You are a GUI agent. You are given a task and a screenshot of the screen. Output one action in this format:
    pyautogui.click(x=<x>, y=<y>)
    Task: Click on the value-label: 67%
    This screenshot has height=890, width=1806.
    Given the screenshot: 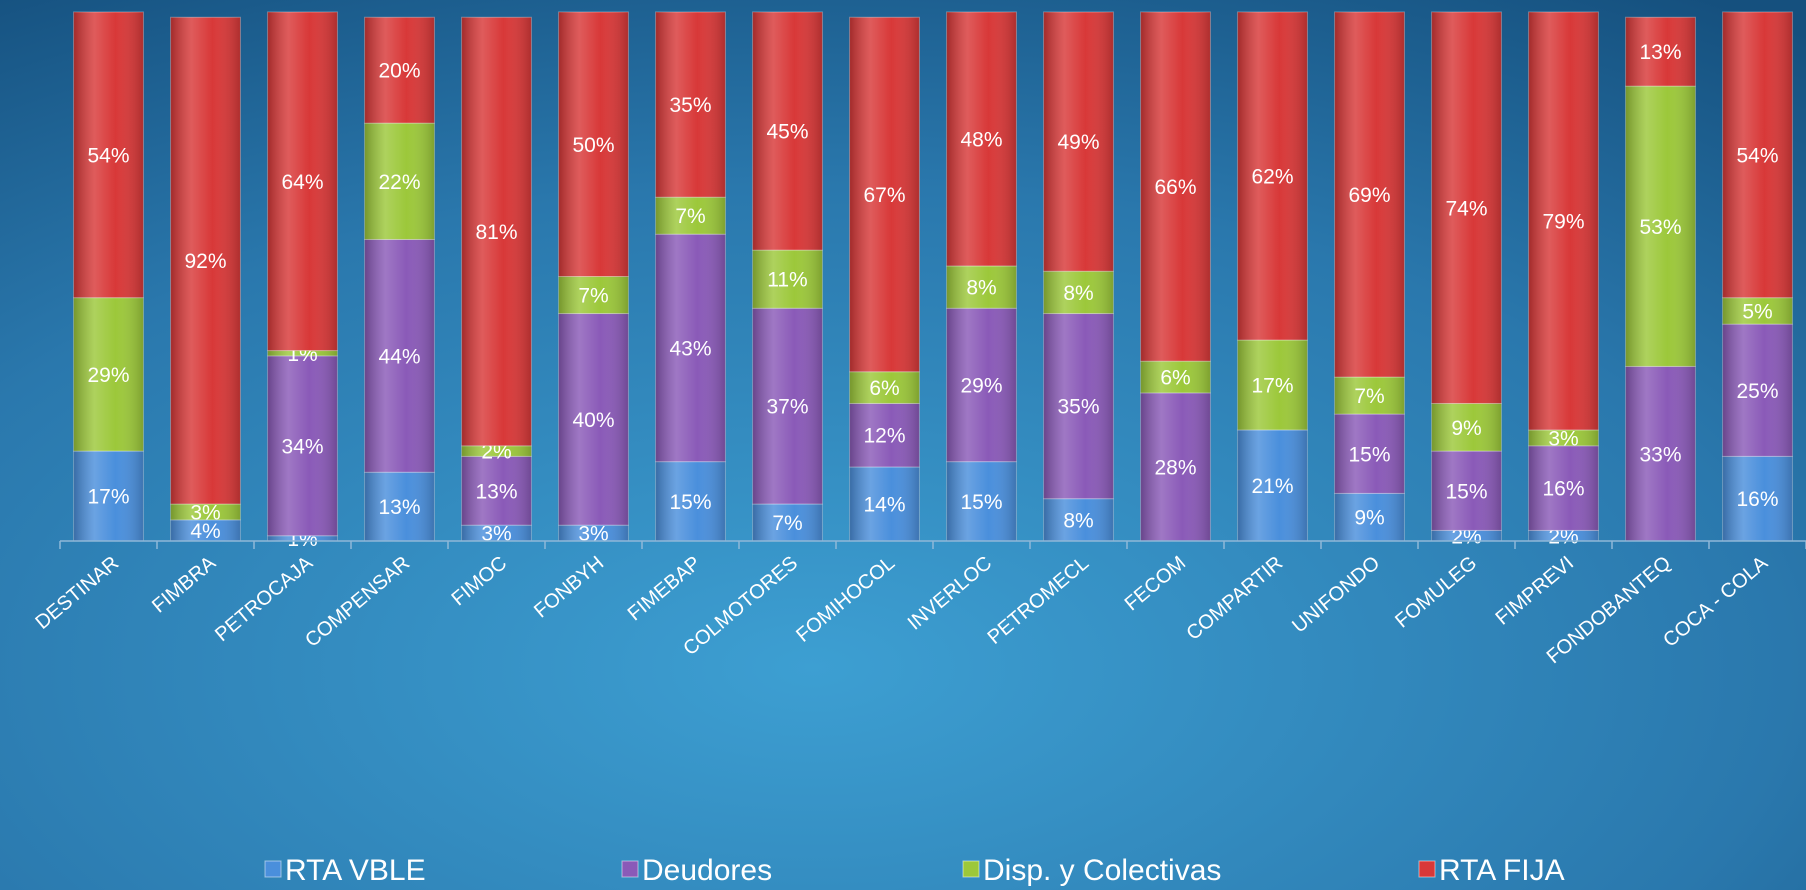 What is the action you would take?
    pyautogui.click(x=884, y=195)
    